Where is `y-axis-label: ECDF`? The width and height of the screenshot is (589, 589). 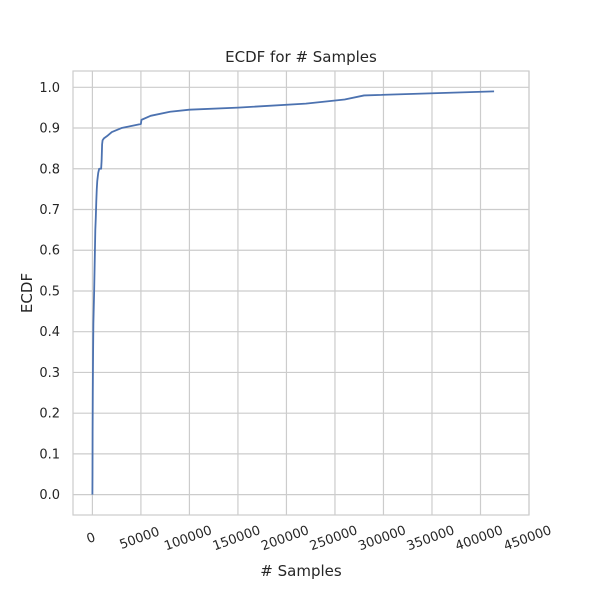 y-axis-label: ECDF is located at coordinates (27, 293).